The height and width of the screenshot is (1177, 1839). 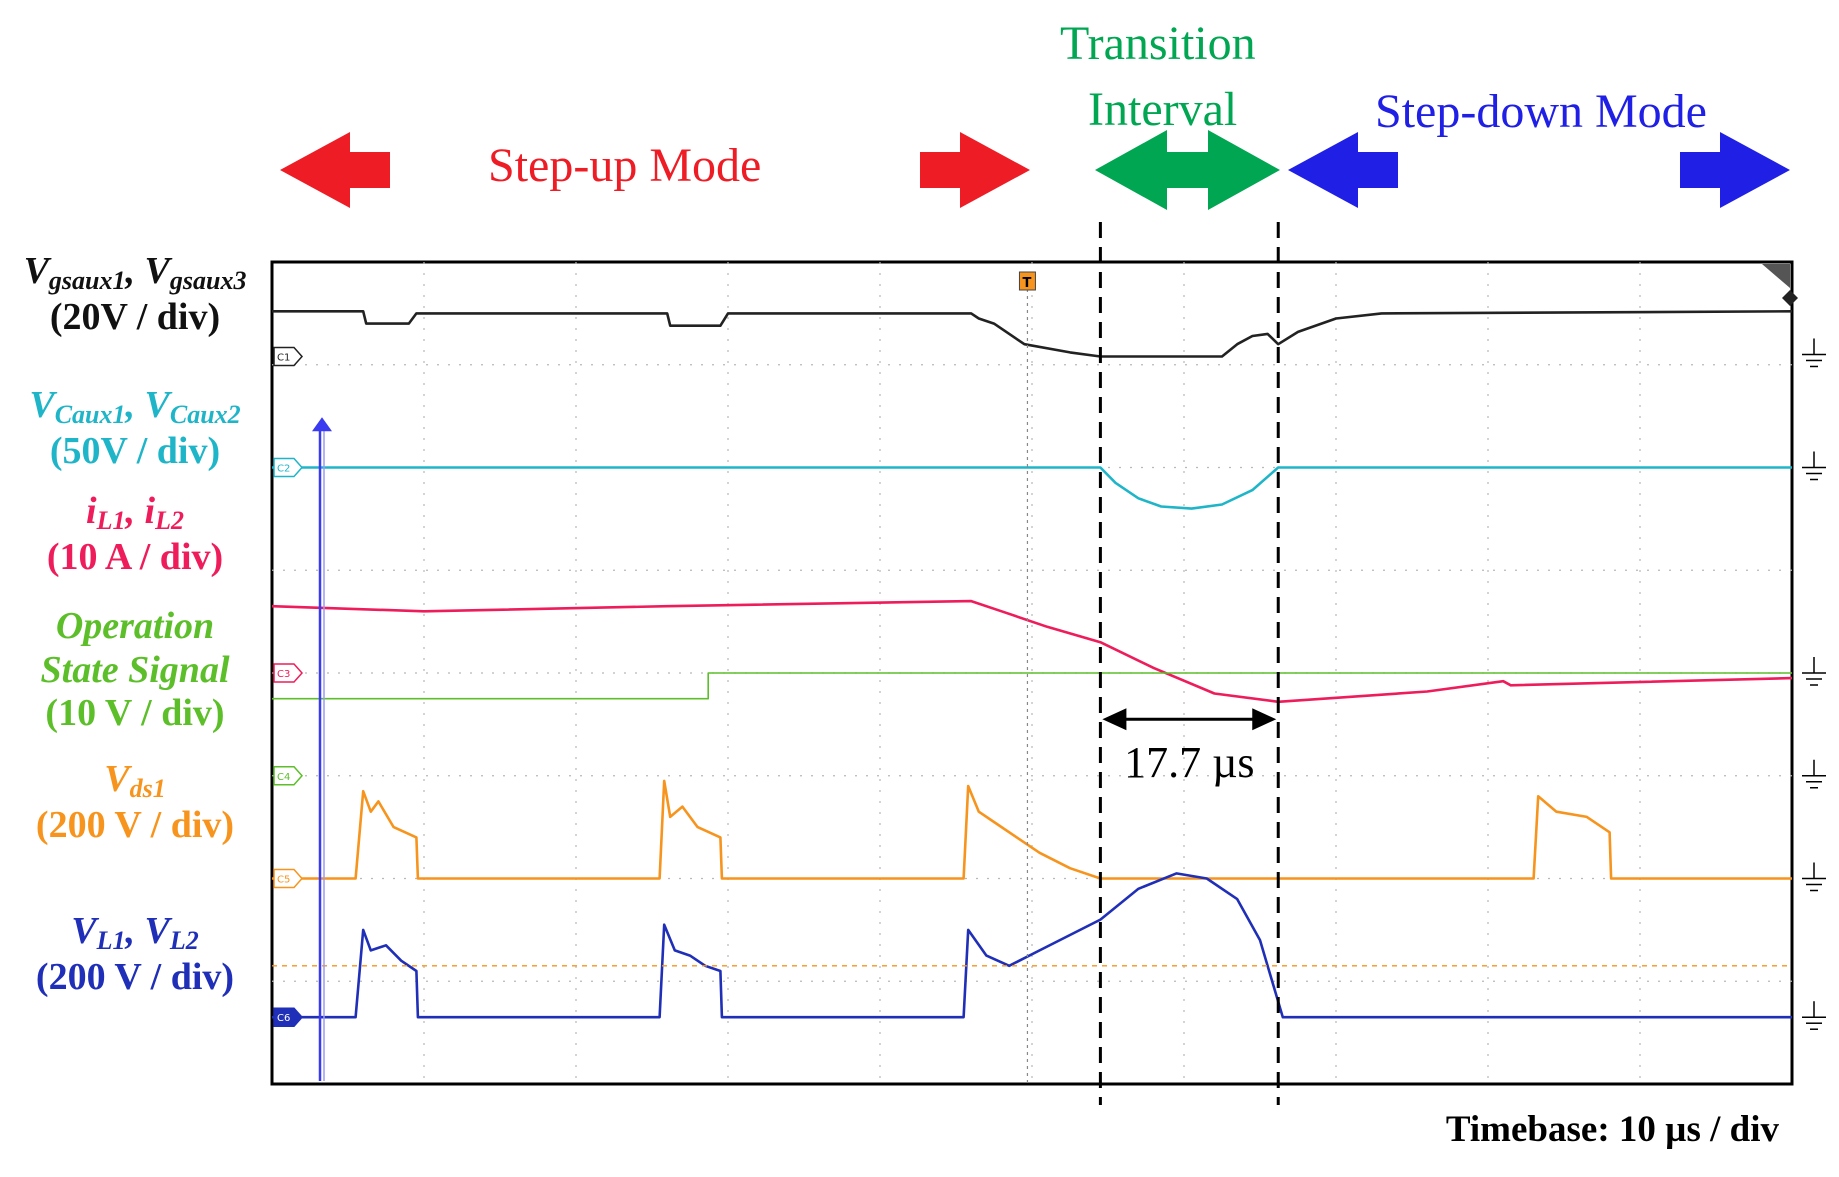 I want to click on channel-name-line: Operation, so click(x=135, y=626).